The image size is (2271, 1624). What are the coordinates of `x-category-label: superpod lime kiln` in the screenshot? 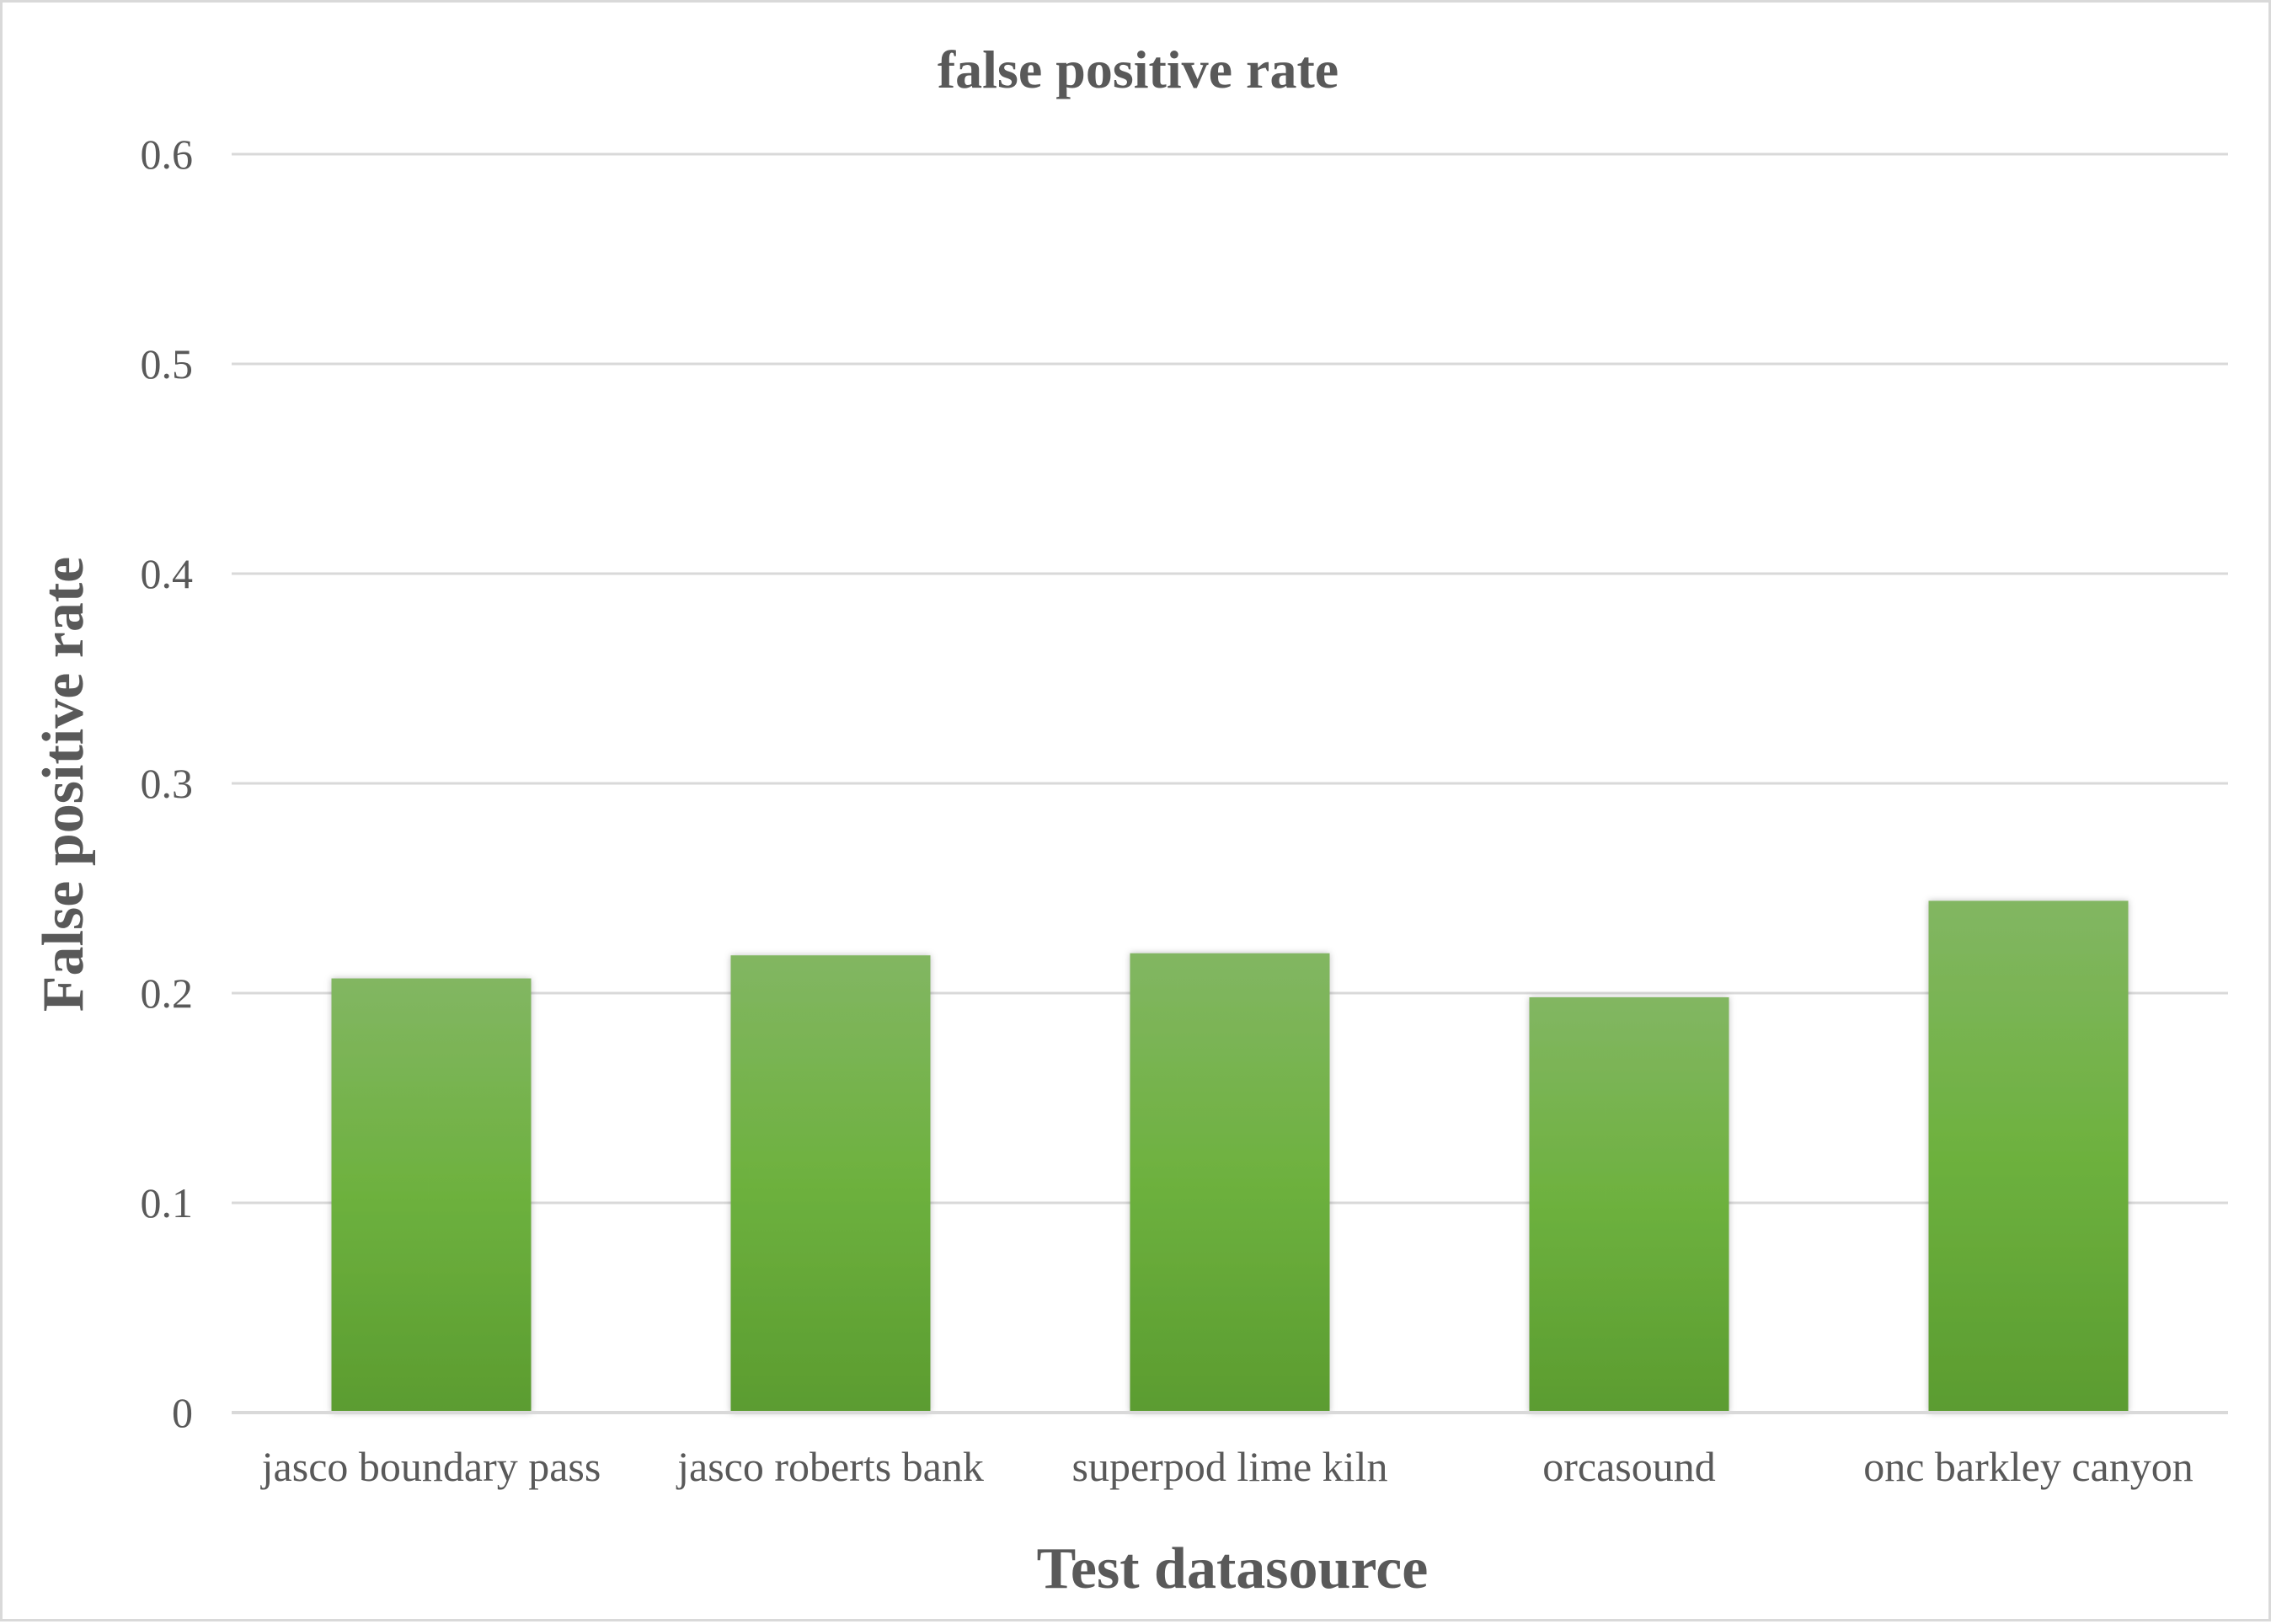 It's located at (1230, 1466).